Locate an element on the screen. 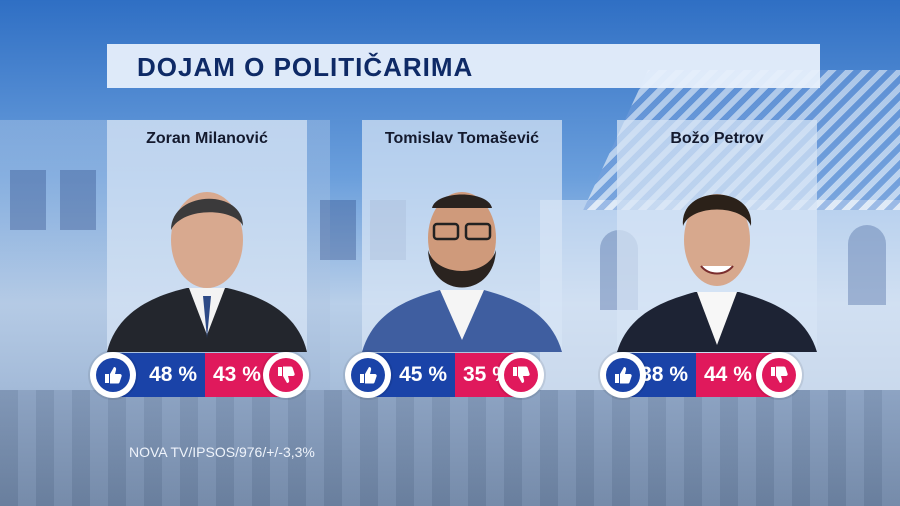  positive-value: 45 % is located at coordinates (423, 374).